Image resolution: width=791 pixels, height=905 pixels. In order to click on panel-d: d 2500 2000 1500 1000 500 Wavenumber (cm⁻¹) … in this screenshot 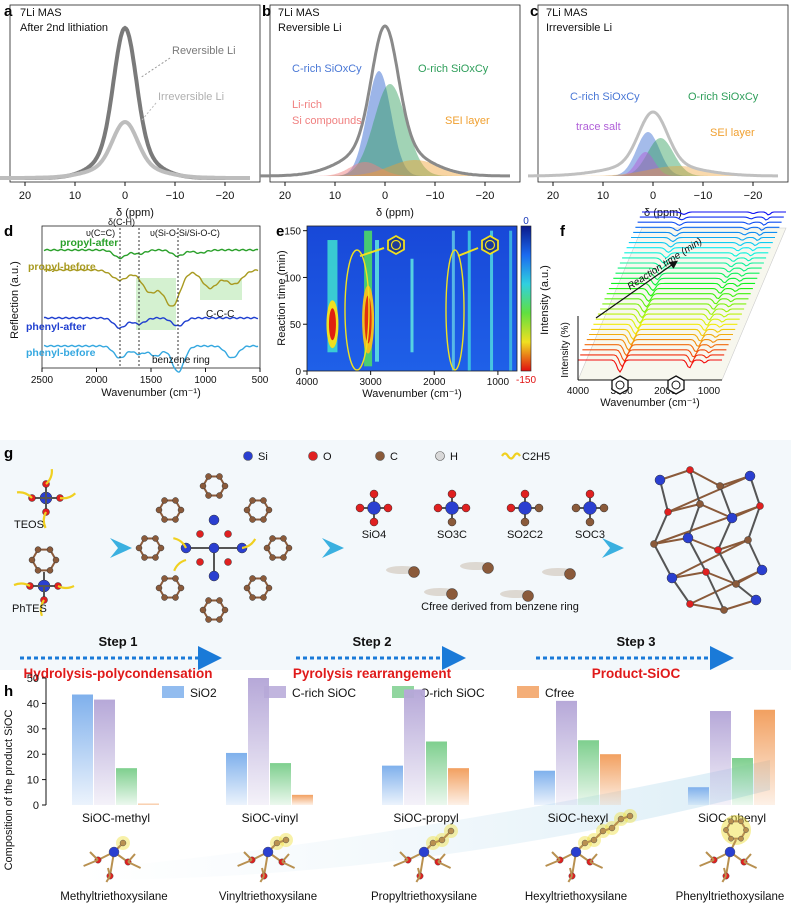, I will do `click(136, 308)`.